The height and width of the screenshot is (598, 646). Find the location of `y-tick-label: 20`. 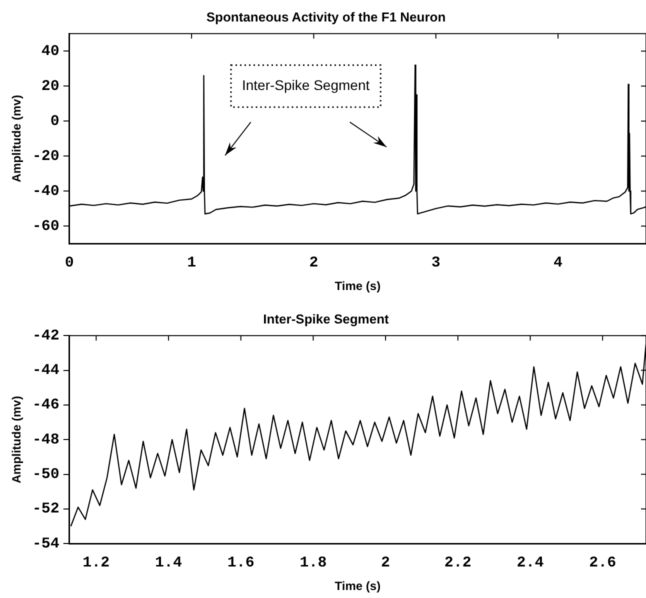

y-tick-label: 20 is located at coordinates (50, 86).